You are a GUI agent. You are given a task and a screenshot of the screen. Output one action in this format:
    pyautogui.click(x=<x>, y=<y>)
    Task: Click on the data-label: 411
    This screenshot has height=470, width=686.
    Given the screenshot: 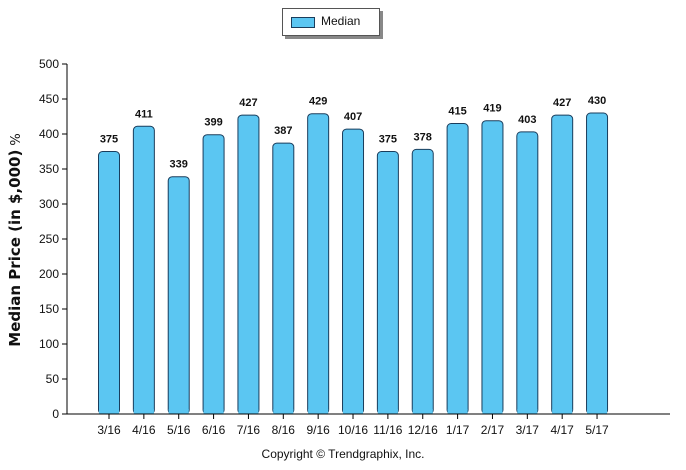 What is the action you would take?
    pyautogui.click(x=144, y=114)
    